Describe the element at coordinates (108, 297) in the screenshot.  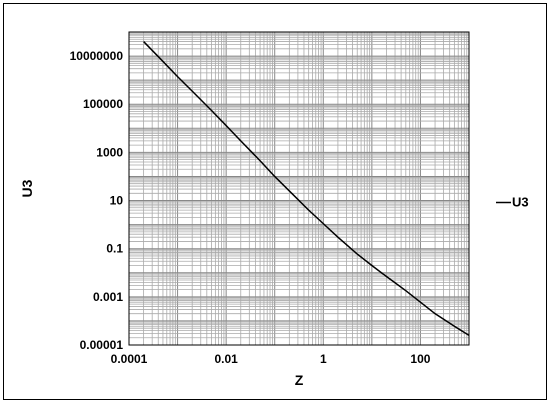
I see `y-tick-label: 0.001` at that location.